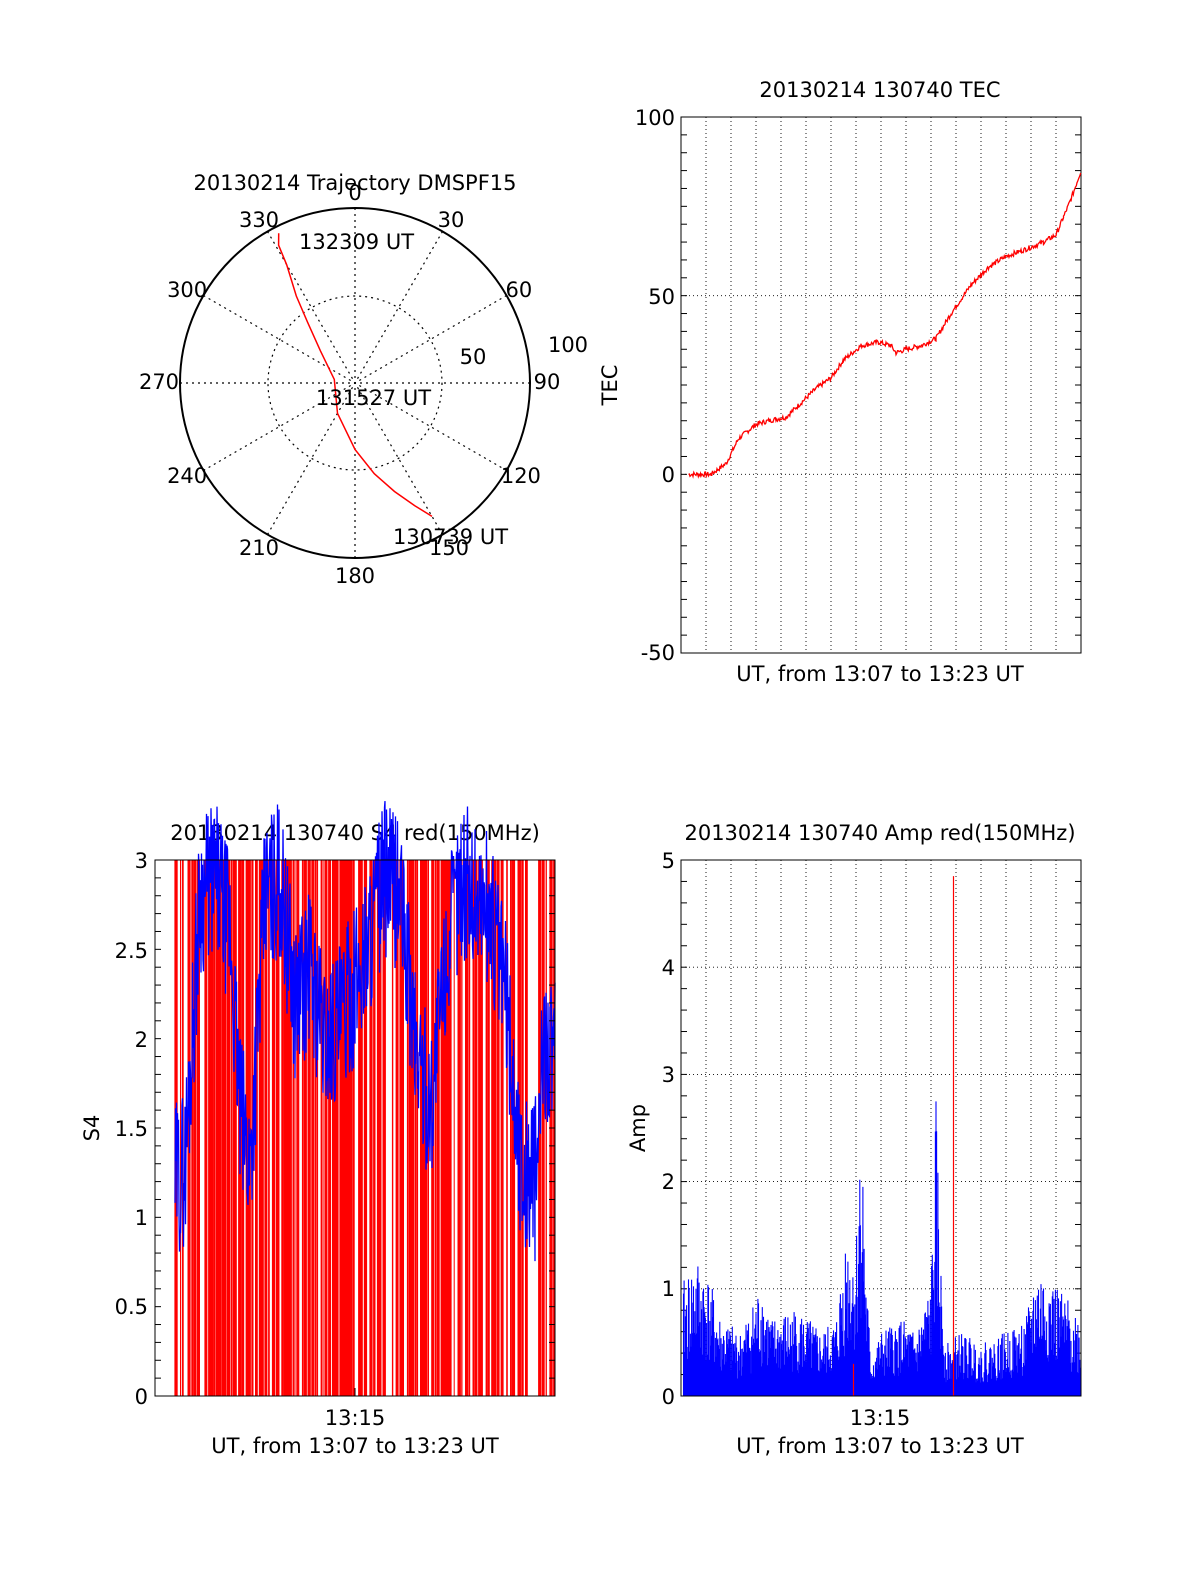  What do you see at coordinates (879, 833) in the screenshot?
I see `amp-title: 20130214 130740 Amp red(150MHz)` at bounding box center [879, 833].